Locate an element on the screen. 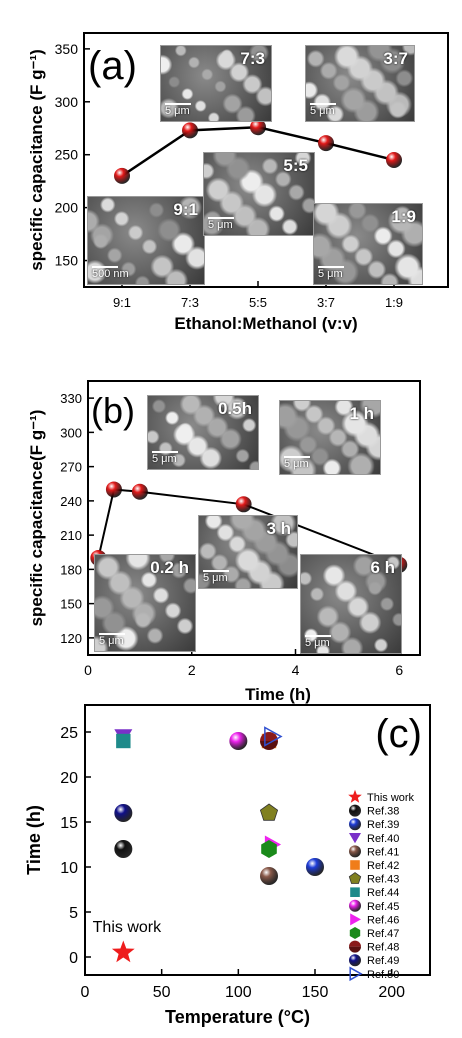  legend-entry-label: This work is located at coordinates (391, 798).